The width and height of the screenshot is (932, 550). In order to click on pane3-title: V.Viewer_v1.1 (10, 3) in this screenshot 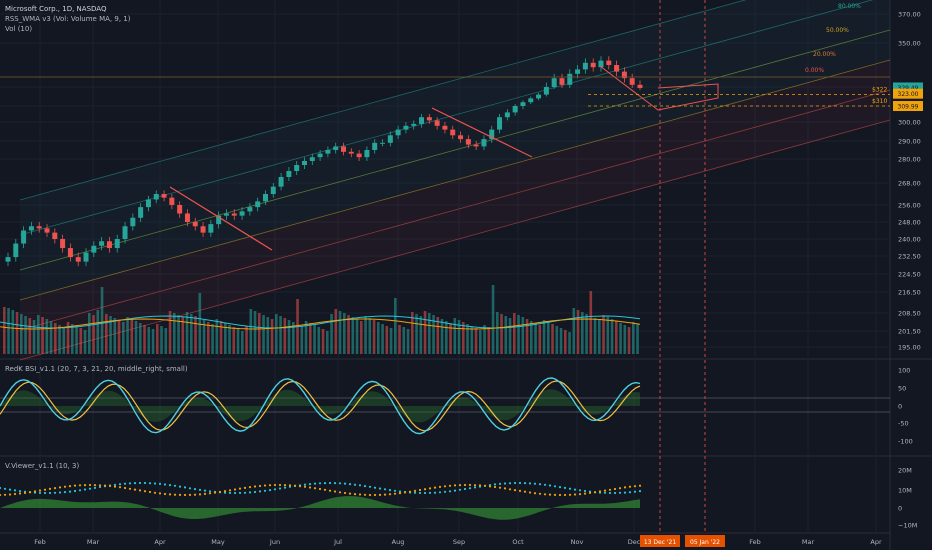, I will do `click(42, 466)`.